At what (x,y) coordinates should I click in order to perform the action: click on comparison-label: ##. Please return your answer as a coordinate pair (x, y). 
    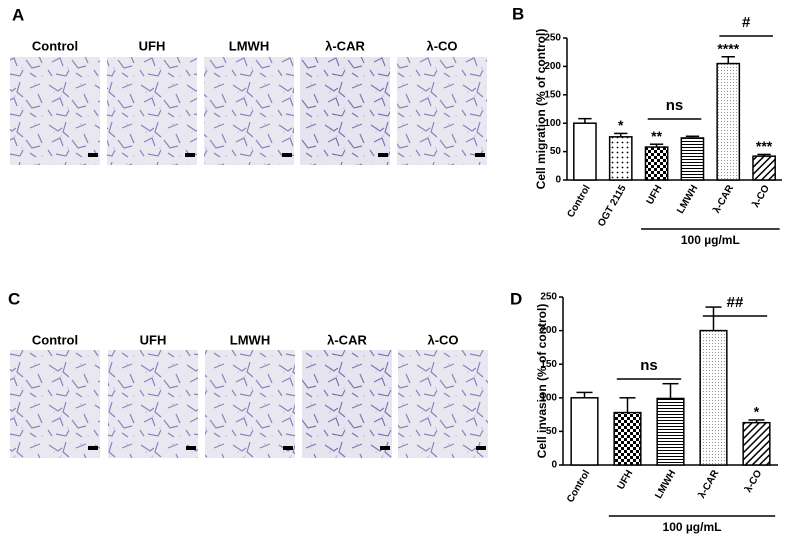
    Looking at the image, I should click on (735, 302).